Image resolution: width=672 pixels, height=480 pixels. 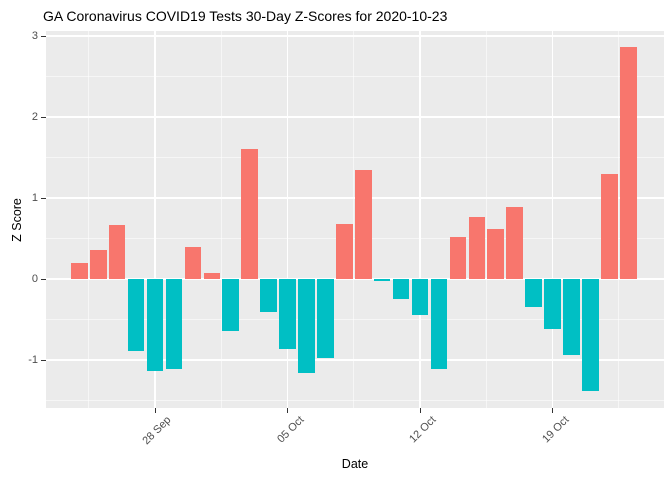 I want to click on x-tick-label: 28 Sep, so click(x=157, y=431).